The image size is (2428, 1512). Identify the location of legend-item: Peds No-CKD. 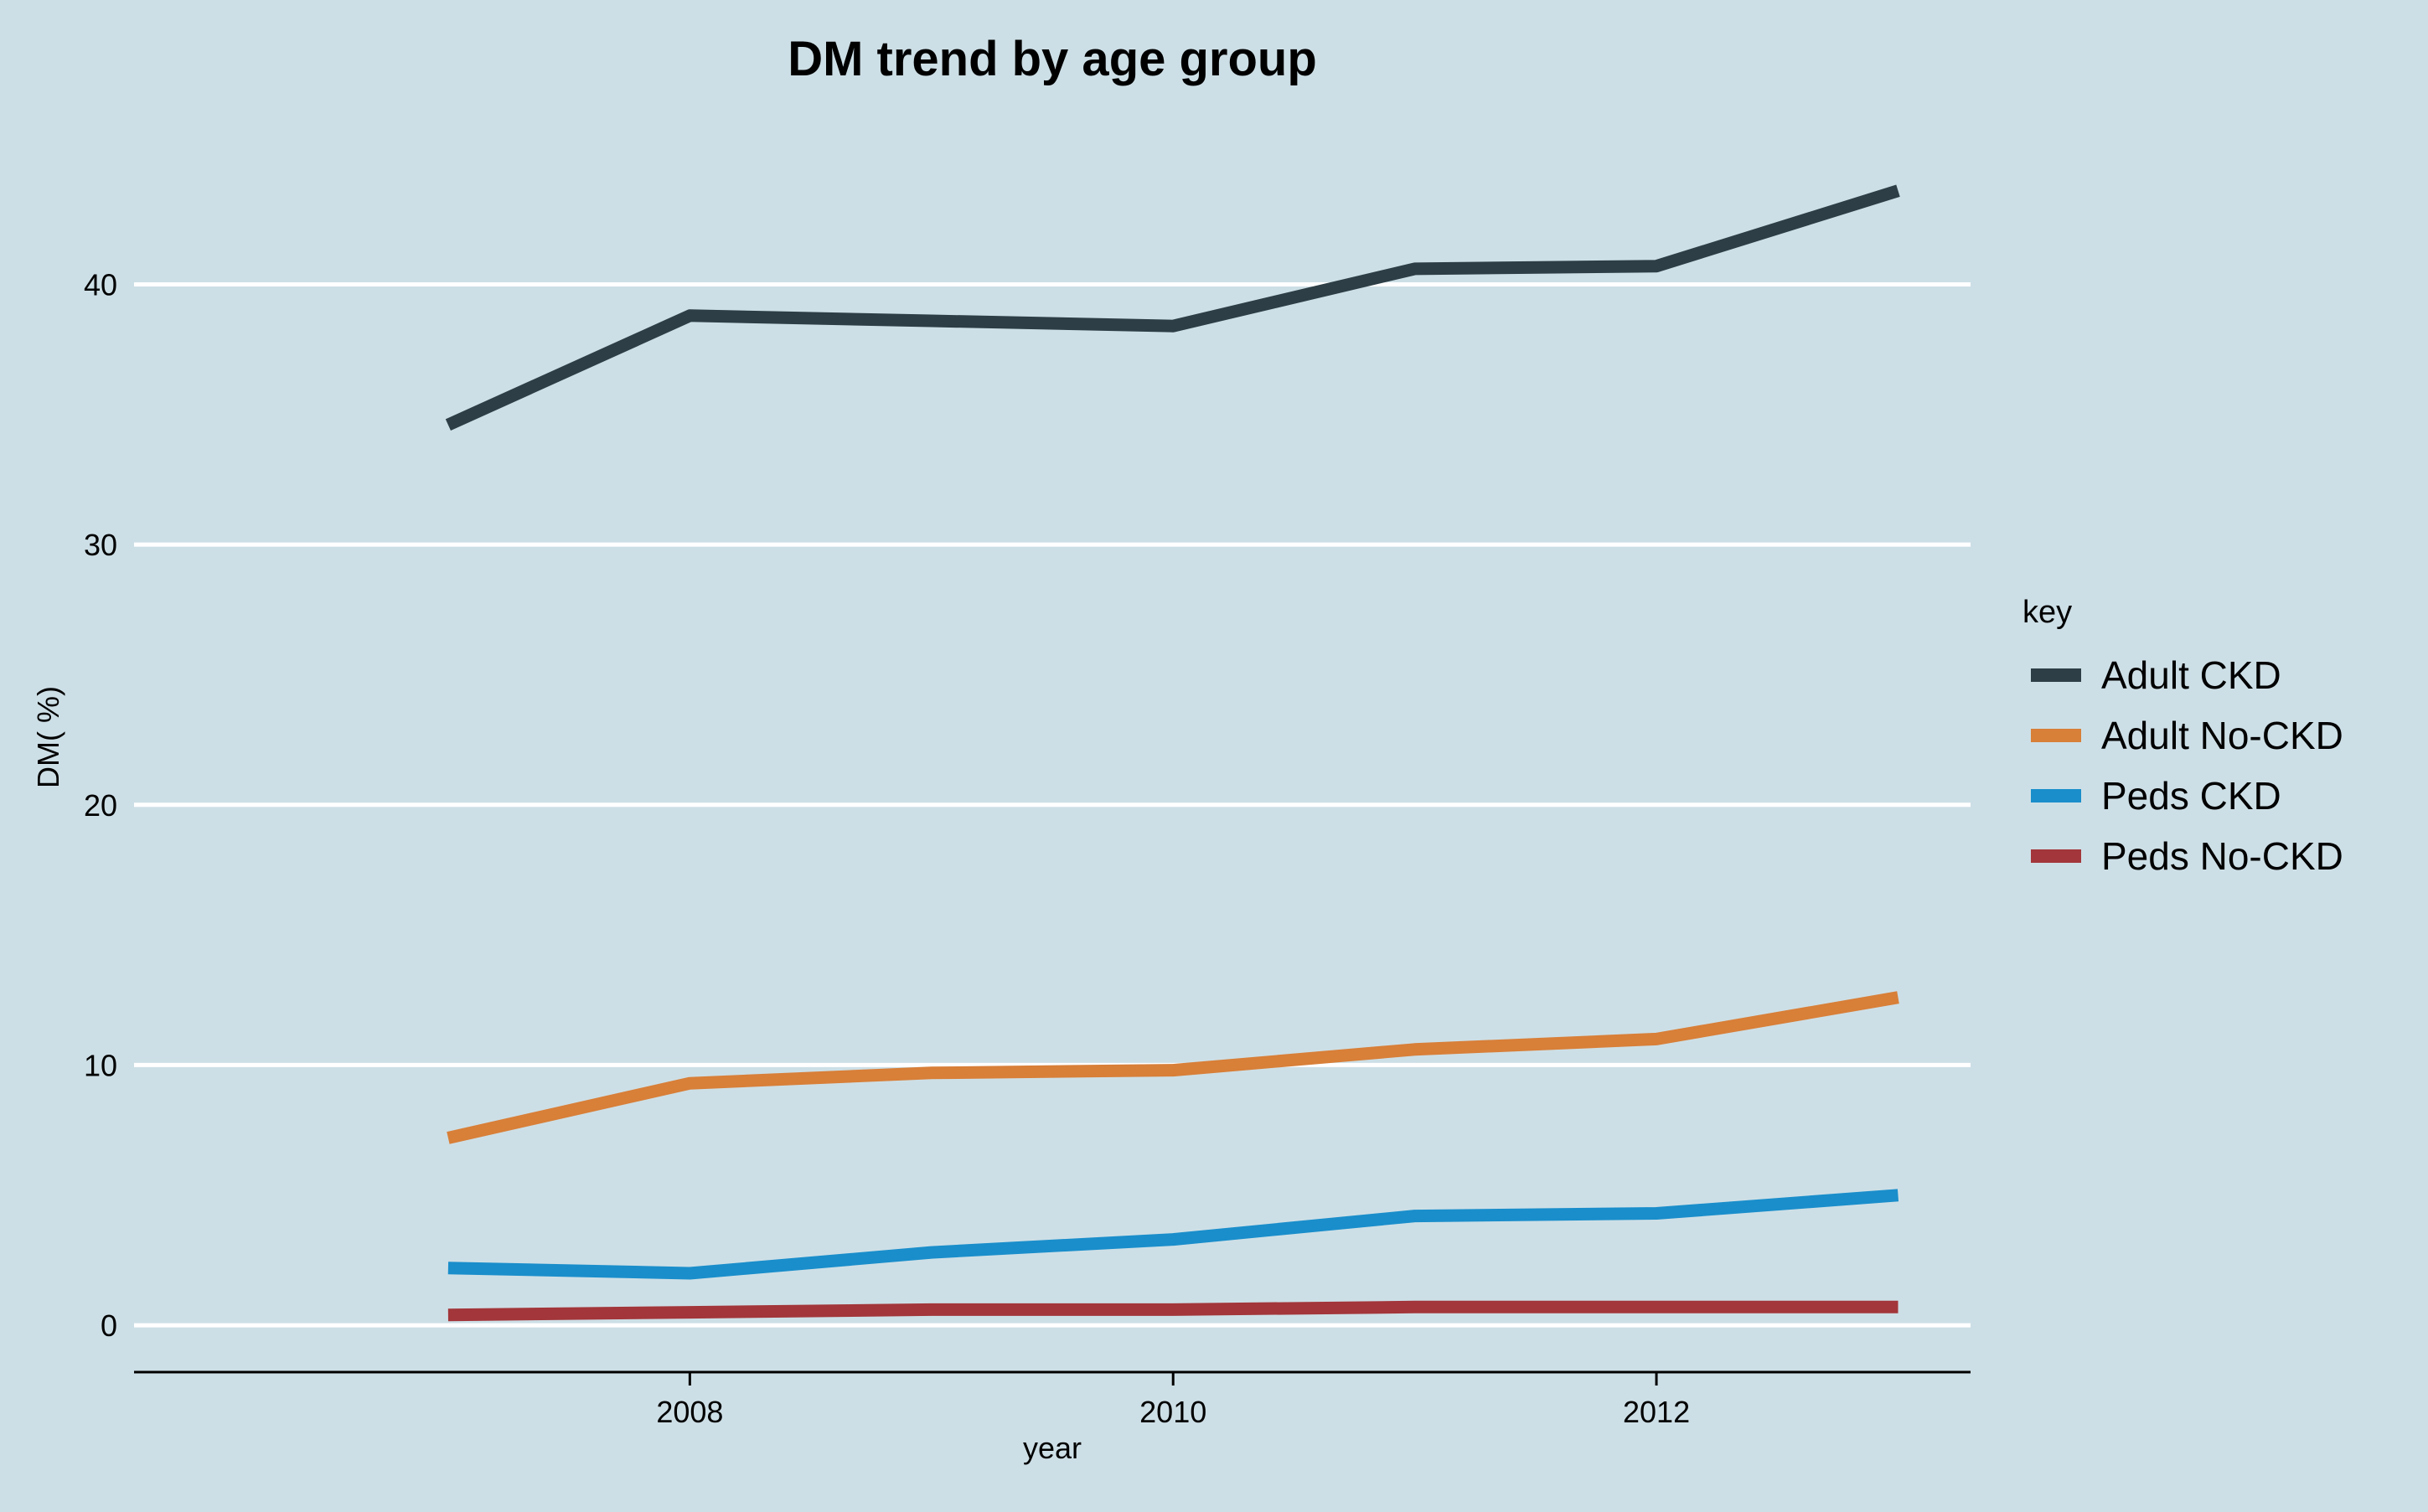
(2187, 856).